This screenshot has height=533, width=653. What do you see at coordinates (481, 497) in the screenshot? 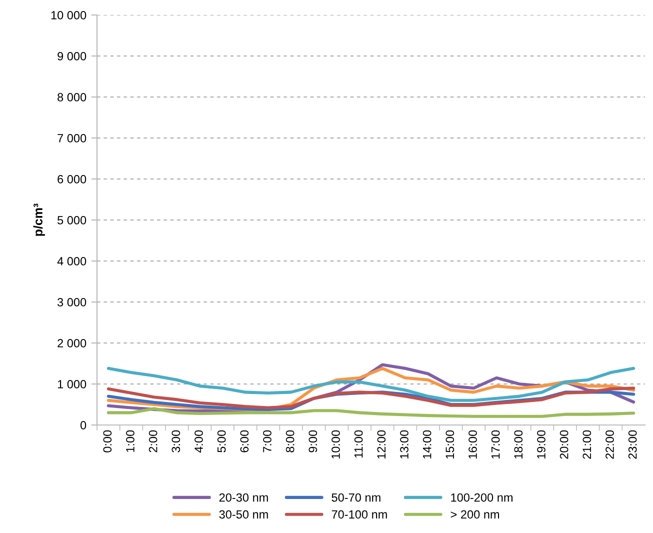
I see `legend-label: 100-200 nm` at bounding box center [481, 497].